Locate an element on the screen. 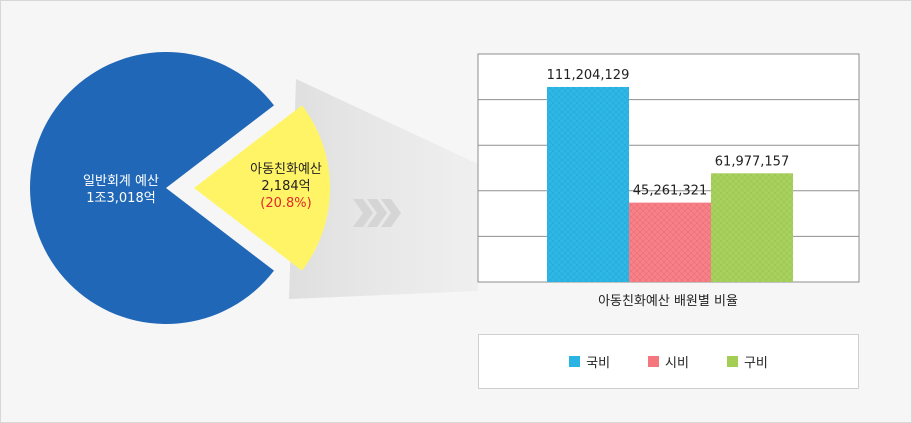 The height and width of the screenshot is (423, 912). pie-general-value: 1조3,018억 is located at coordinates (120, 198).